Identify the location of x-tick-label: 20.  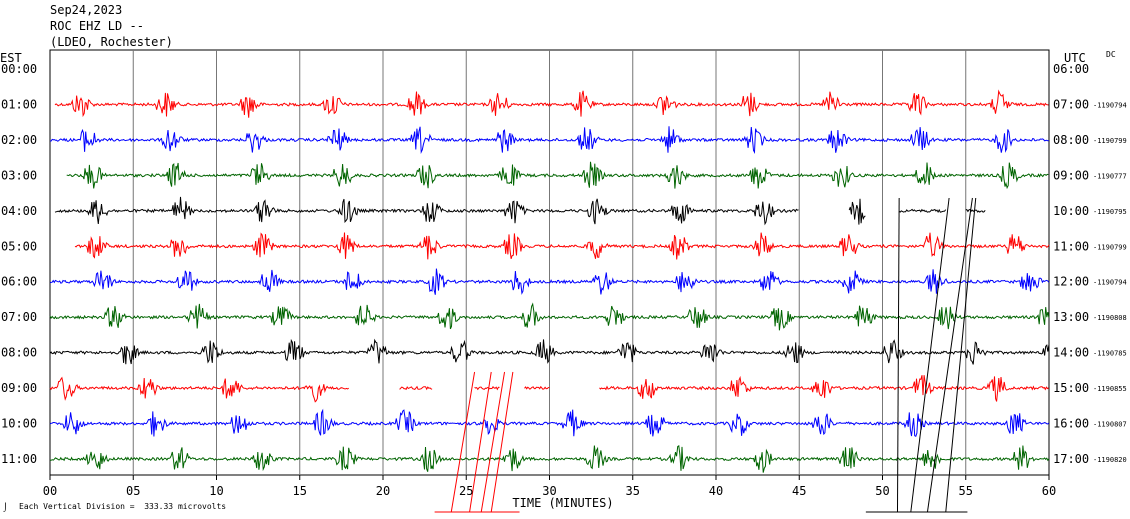
(383, 491).